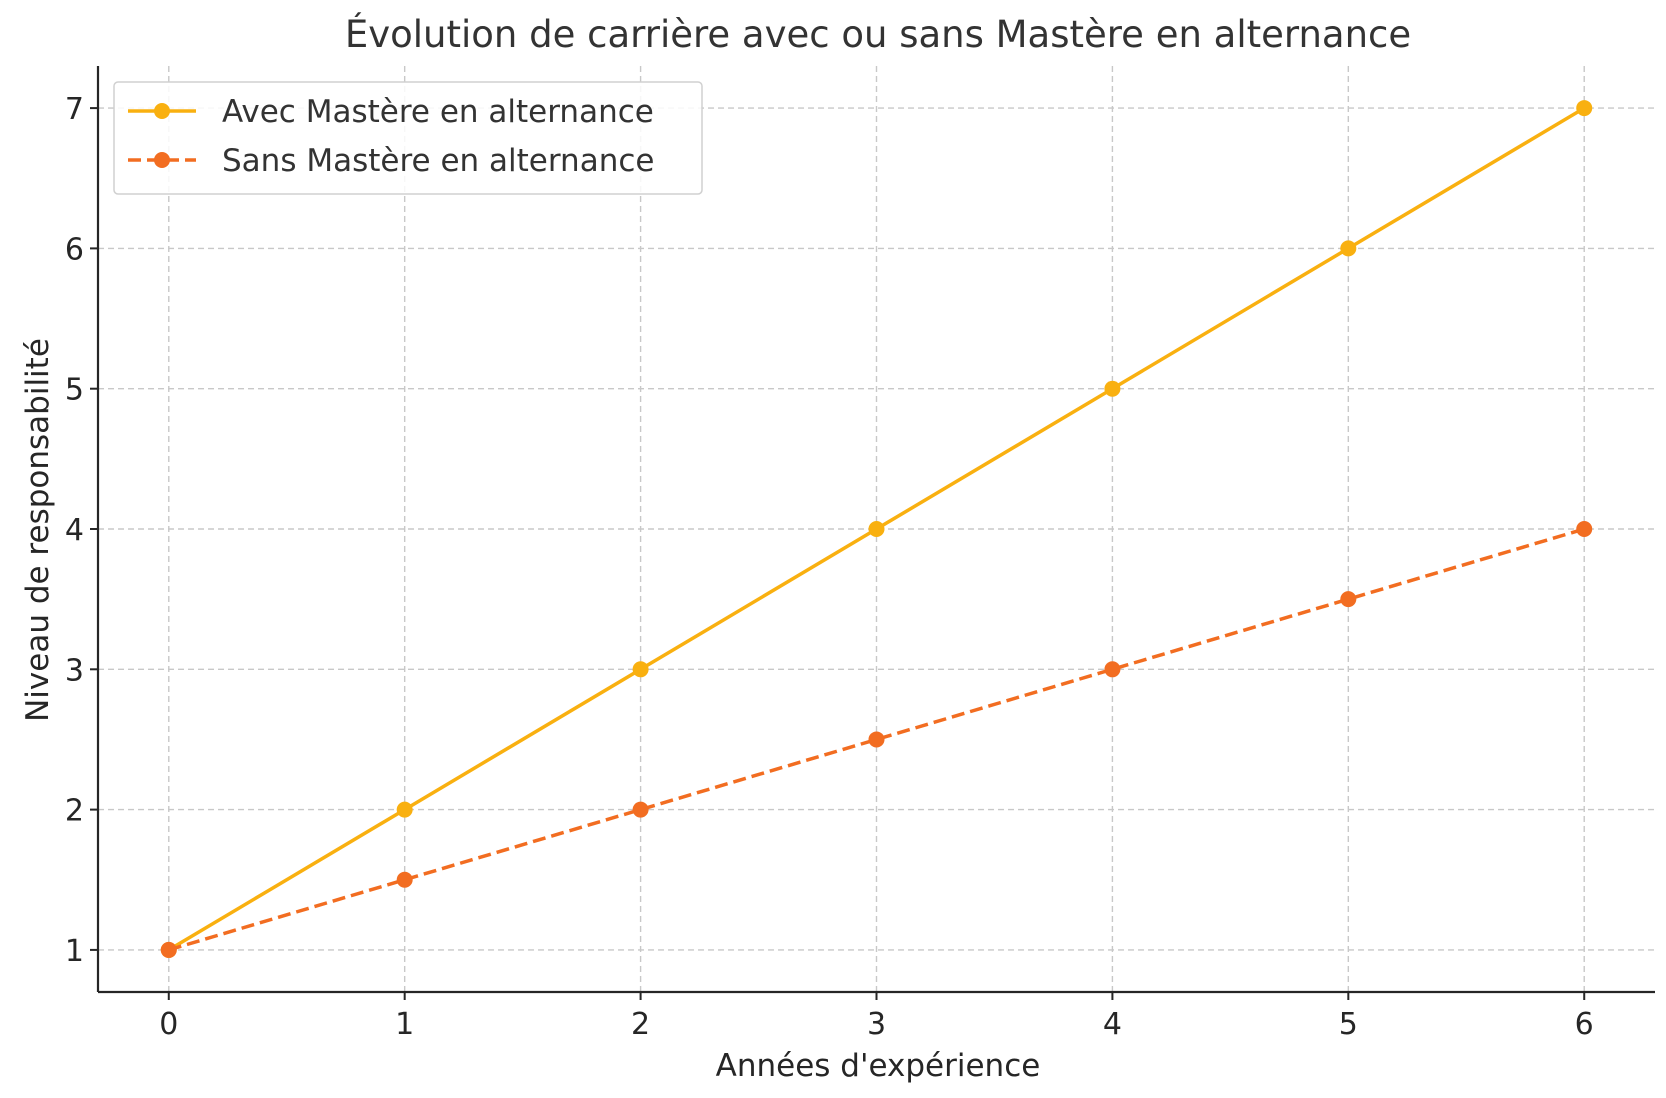  Describe the element at coordinates (876, 1024) in the screenshot. I see `x-tick-label: 3` at that location.